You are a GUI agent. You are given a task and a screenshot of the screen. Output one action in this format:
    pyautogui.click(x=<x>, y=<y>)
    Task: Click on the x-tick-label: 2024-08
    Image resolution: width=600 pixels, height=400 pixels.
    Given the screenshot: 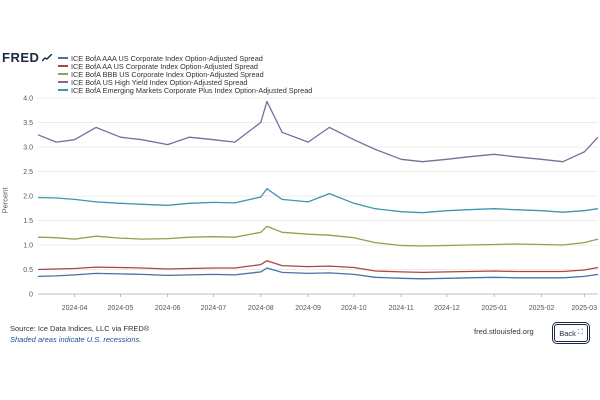 What is the action you would take?
    pyautogui.click(x=261, y=308)
    